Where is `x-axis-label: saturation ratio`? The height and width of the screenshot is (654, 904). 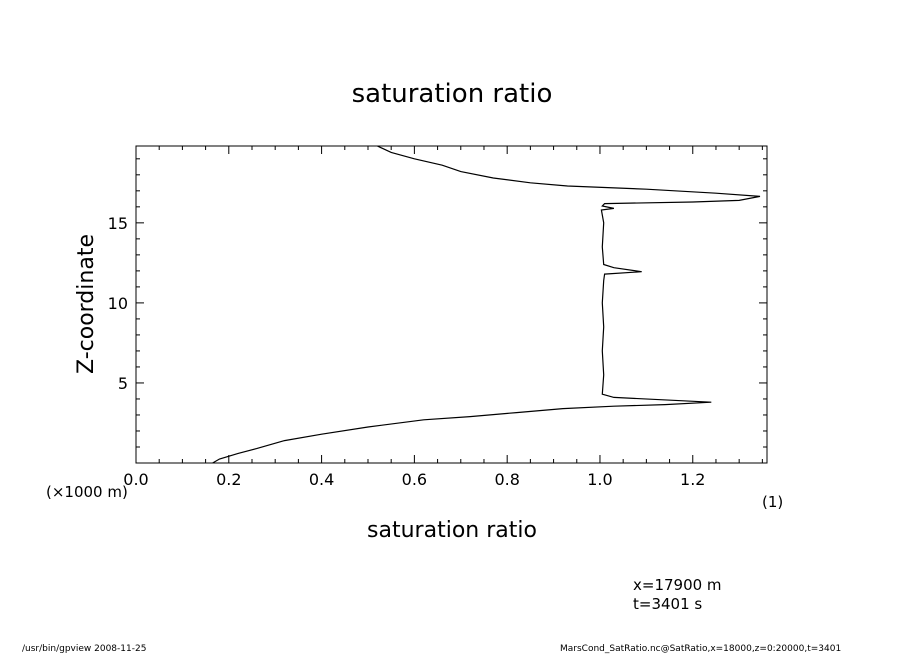
x-axis-label: saturation ratio is located at coordinates (452, 530).